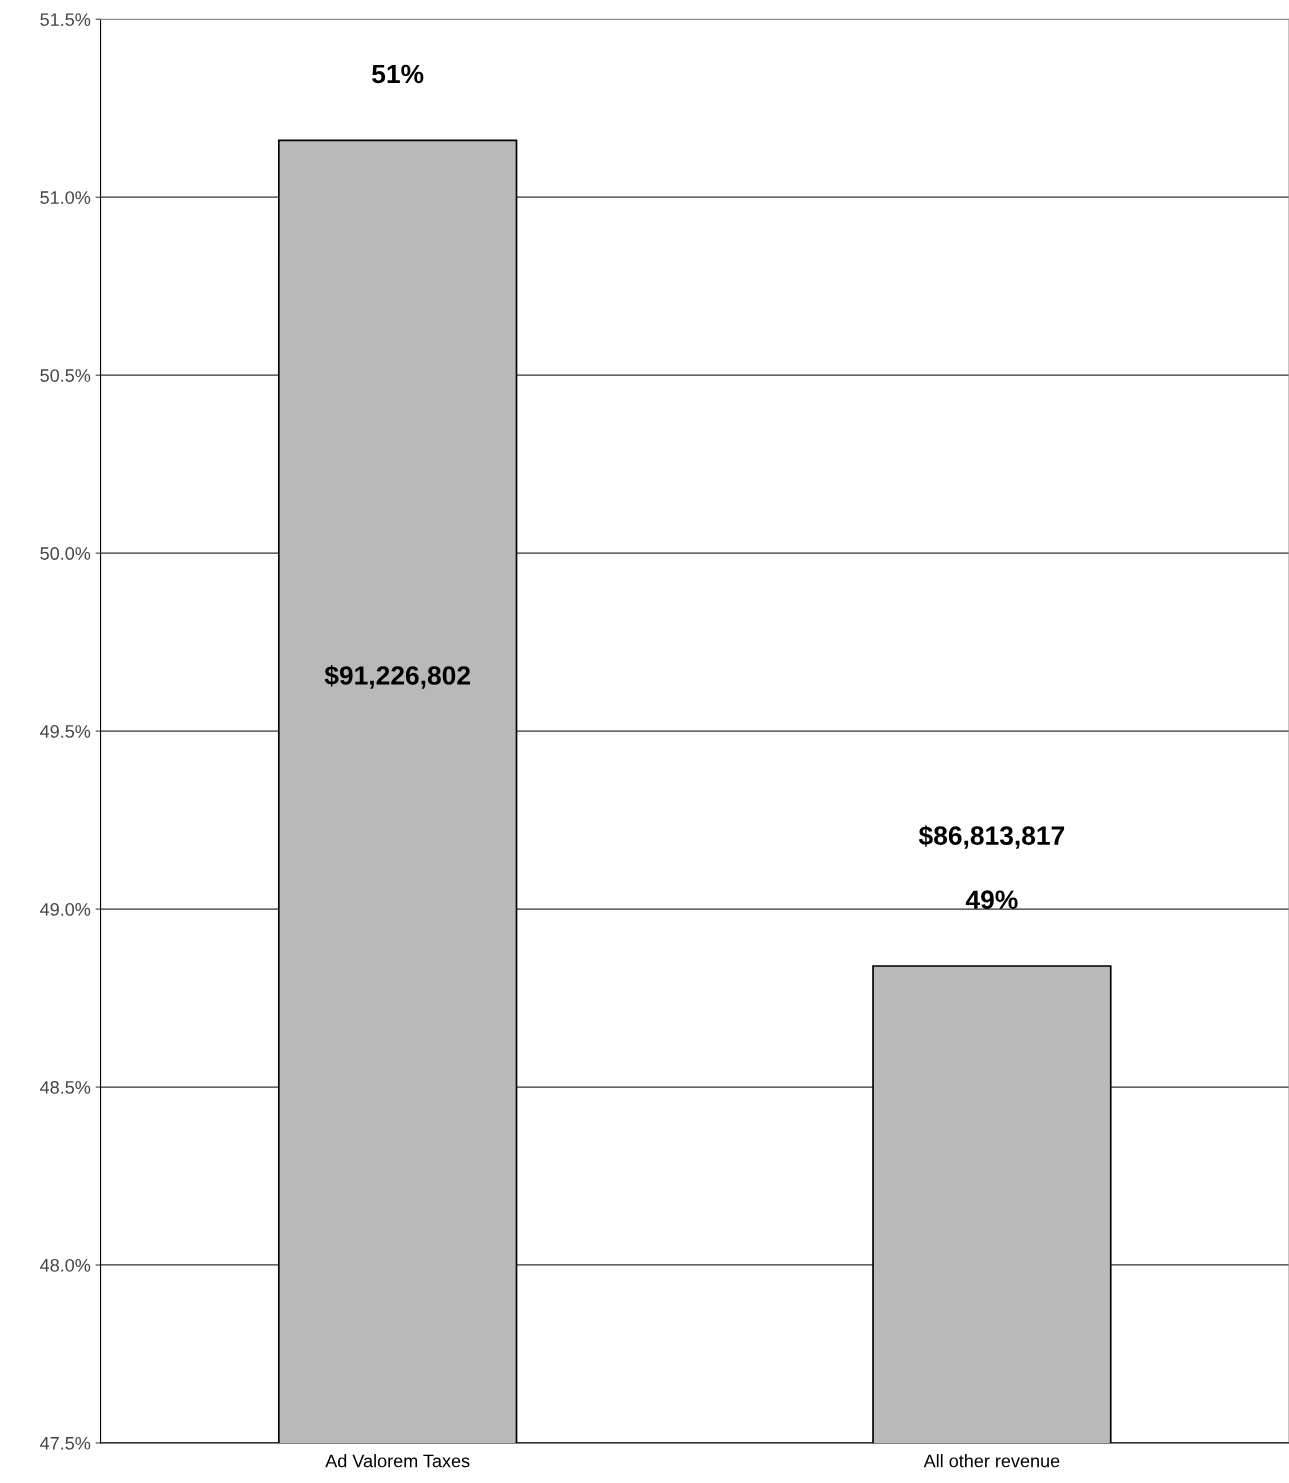 The image size is (1289, 1483). Describe the element at coordinates (65, 375) in the screenshot. I see `y-tick-label: 50.5%` at that location.